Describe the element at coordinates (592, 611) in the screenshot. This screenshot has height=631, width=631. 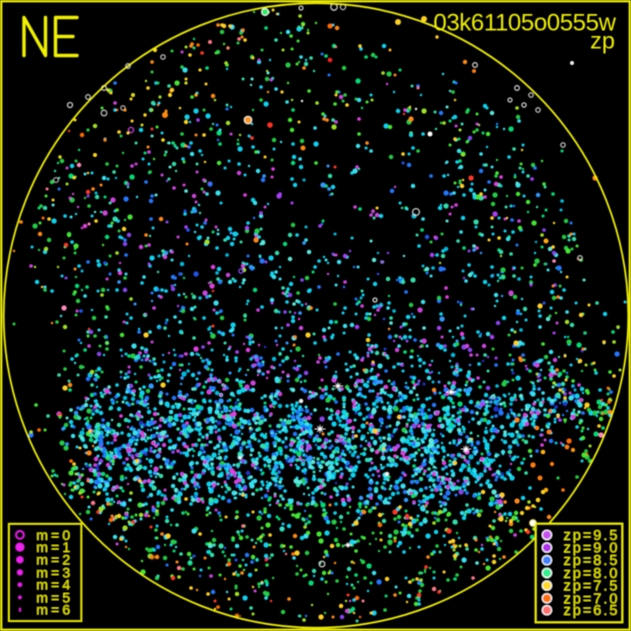
I see `svg-text: zp=6.5` at that location.